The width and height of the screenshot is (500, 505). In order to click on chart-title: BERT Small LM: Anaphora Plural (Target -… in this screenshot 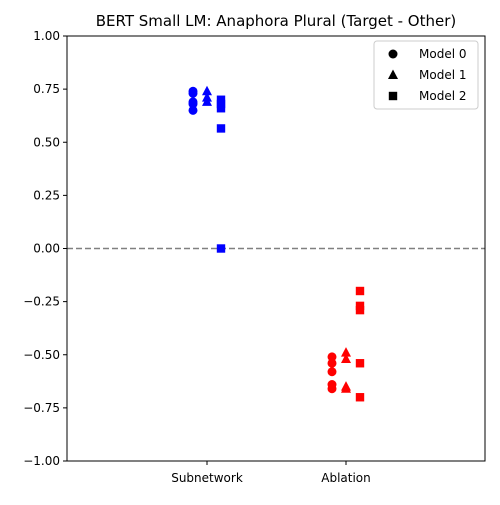, I will do `click(276, 21)`.